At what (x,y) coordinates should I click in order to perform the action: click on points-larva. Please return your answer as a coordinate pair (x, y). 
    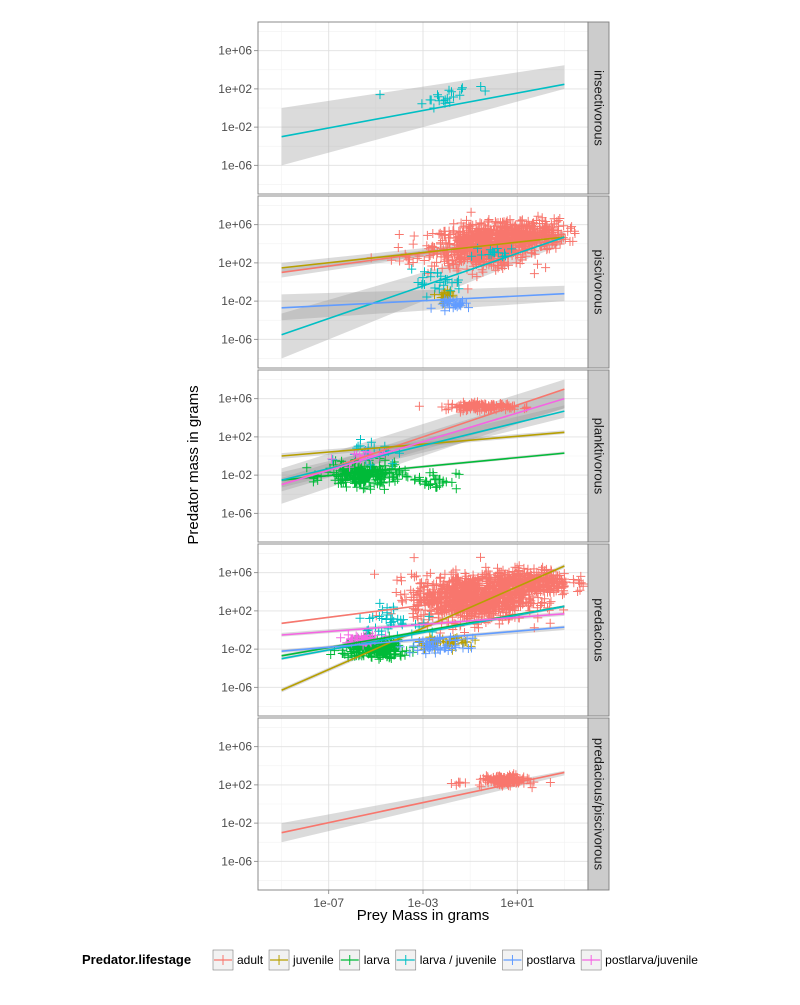
    Looking at the image, I should click on (383, 473).